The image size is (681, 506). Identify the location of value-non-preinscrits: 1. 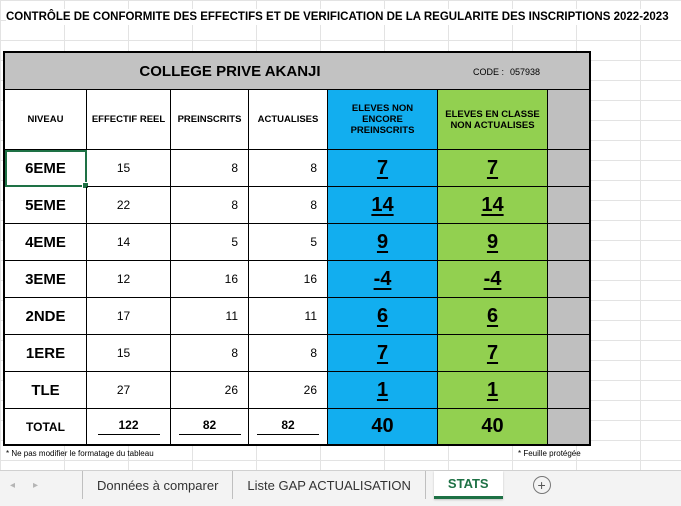
(382, 389).